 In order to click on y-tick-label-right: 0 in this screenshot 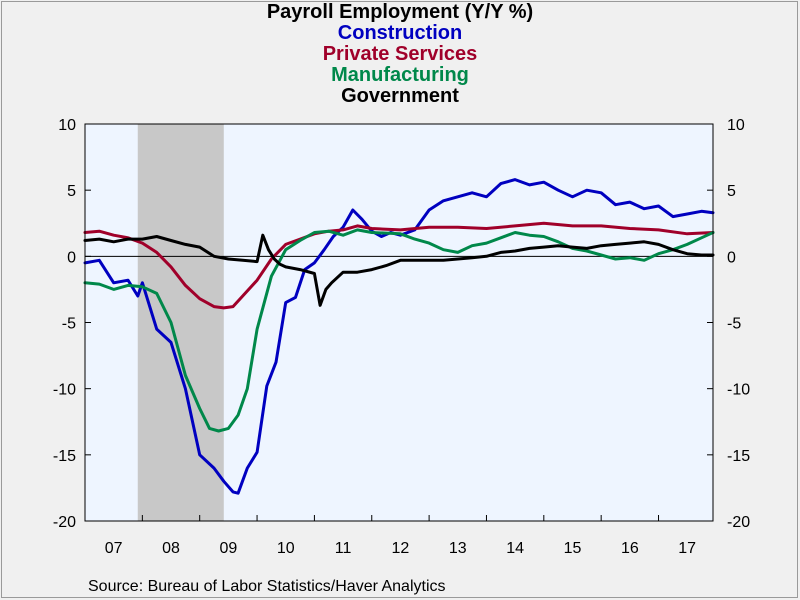, I will do `click(731, 257)`.